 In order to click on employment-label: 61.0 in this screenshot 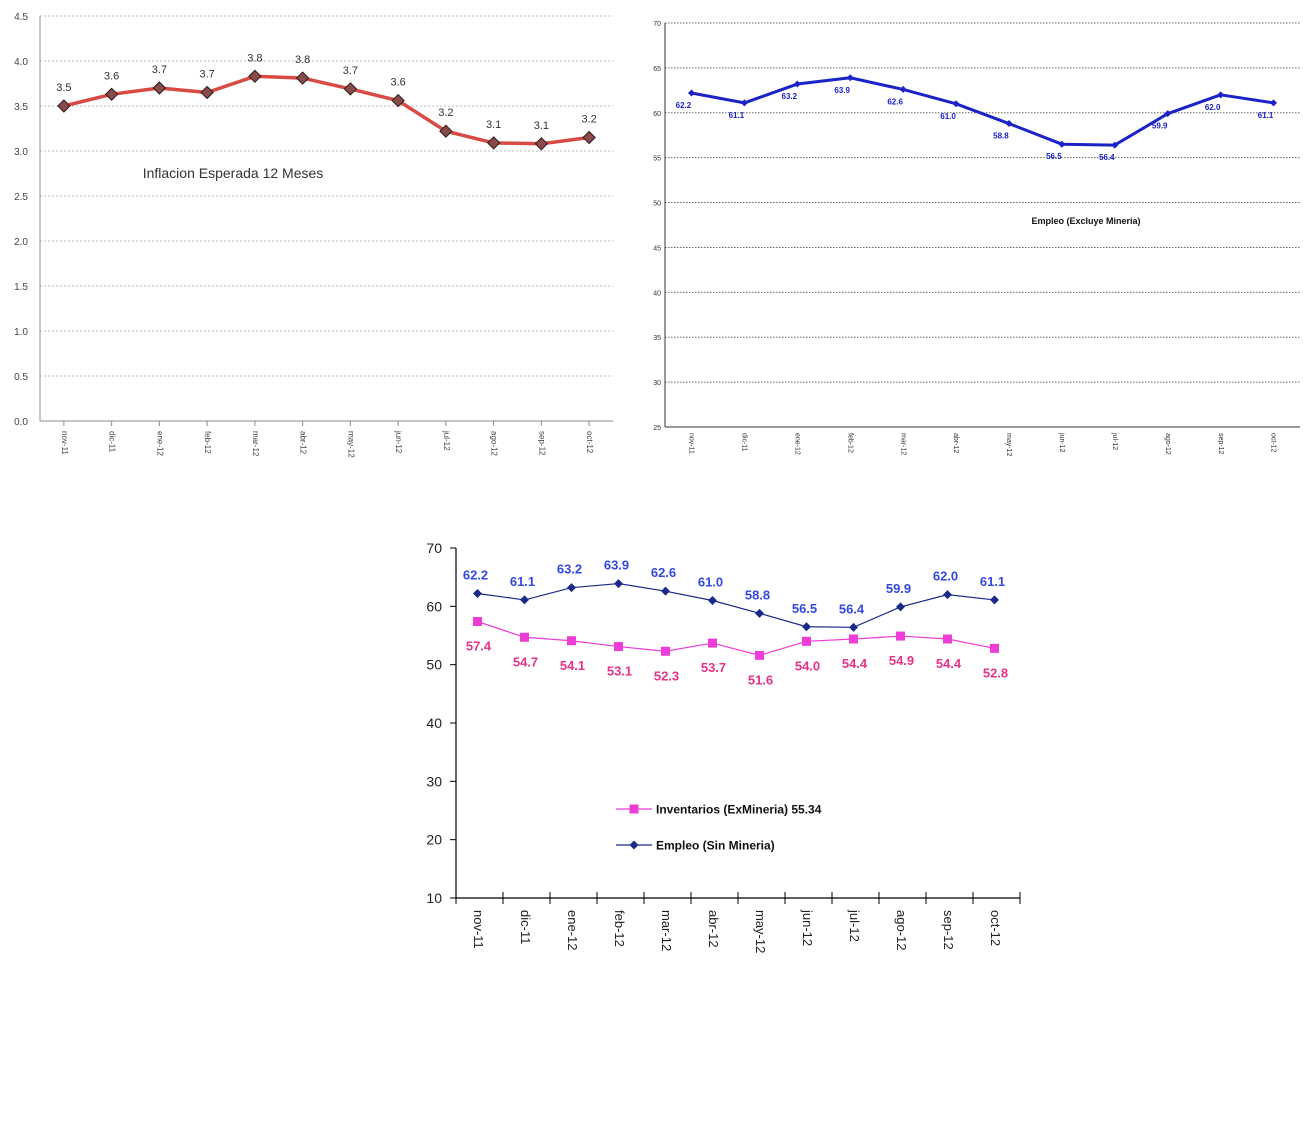, I will do `click(710, 582)`.